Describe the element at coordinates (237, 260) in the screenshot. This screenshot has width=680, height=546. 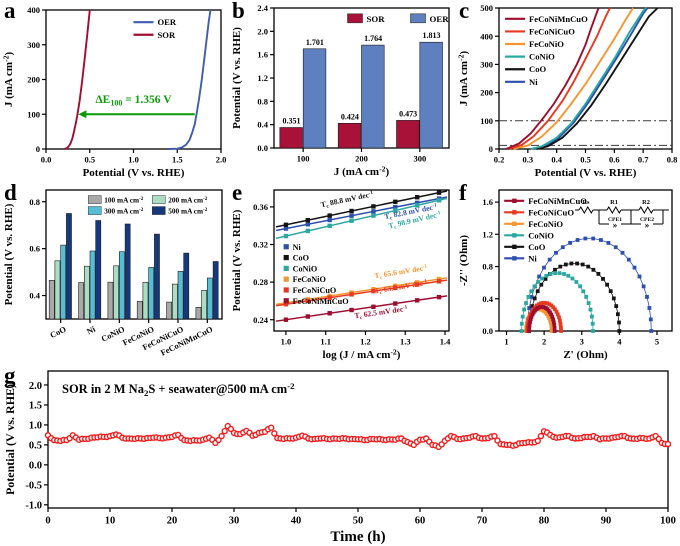
I see `svg-text: Potential (V vs. RHE)` at that location.